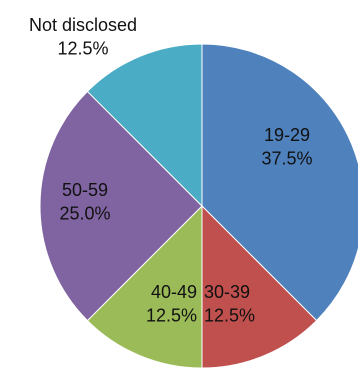  What do you see at coordinates (84, 213) in the screenshot?
I see `slice-percent-label: 25.0%` at bounding box center [84, 213].